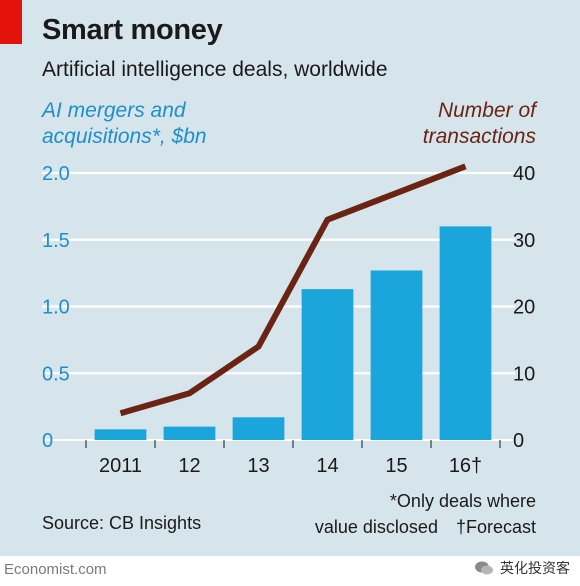 Image resolution: width=580 pixels, height=586 pixels. I want to click on x-tick-label: 12, so click(189, 466).